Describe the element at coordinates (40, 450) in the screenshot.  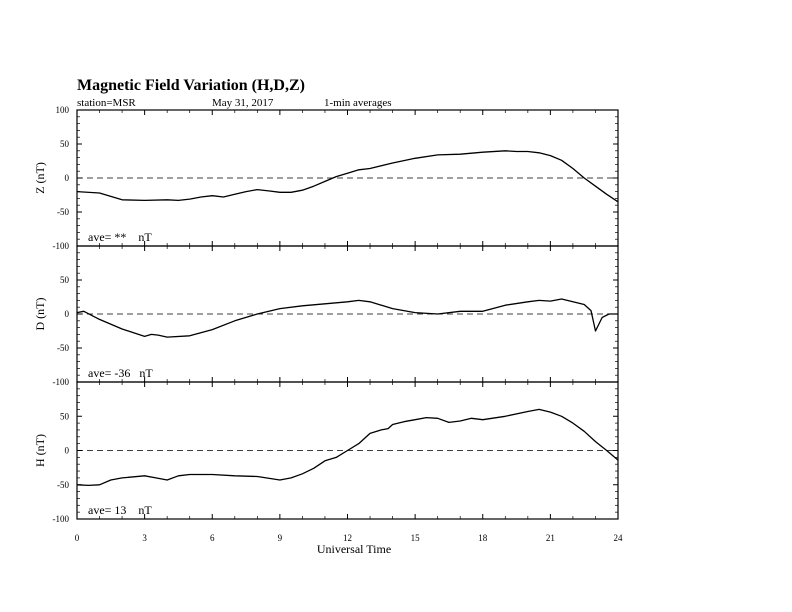
I see `panel-h-ylabel: H (nT)` at that location.